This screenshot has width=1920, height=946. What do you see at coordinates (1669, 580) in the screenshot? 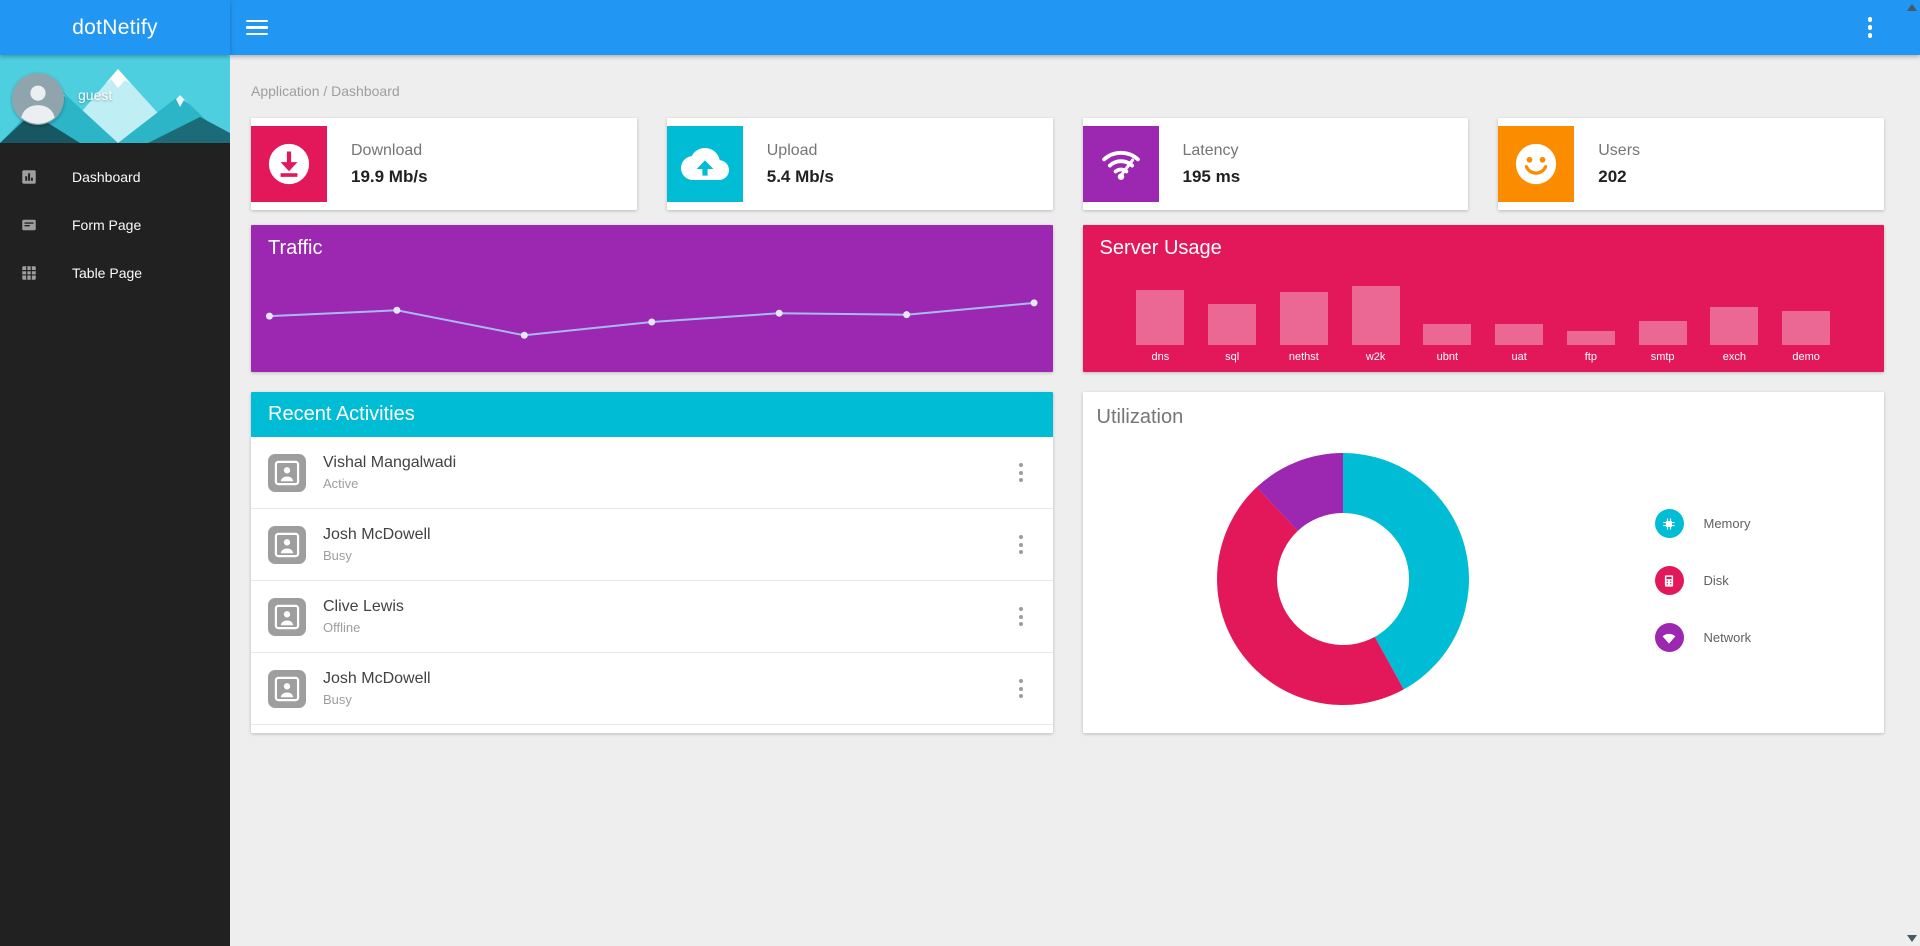
I see `storage-icon` at bounding box center [1669, 580].